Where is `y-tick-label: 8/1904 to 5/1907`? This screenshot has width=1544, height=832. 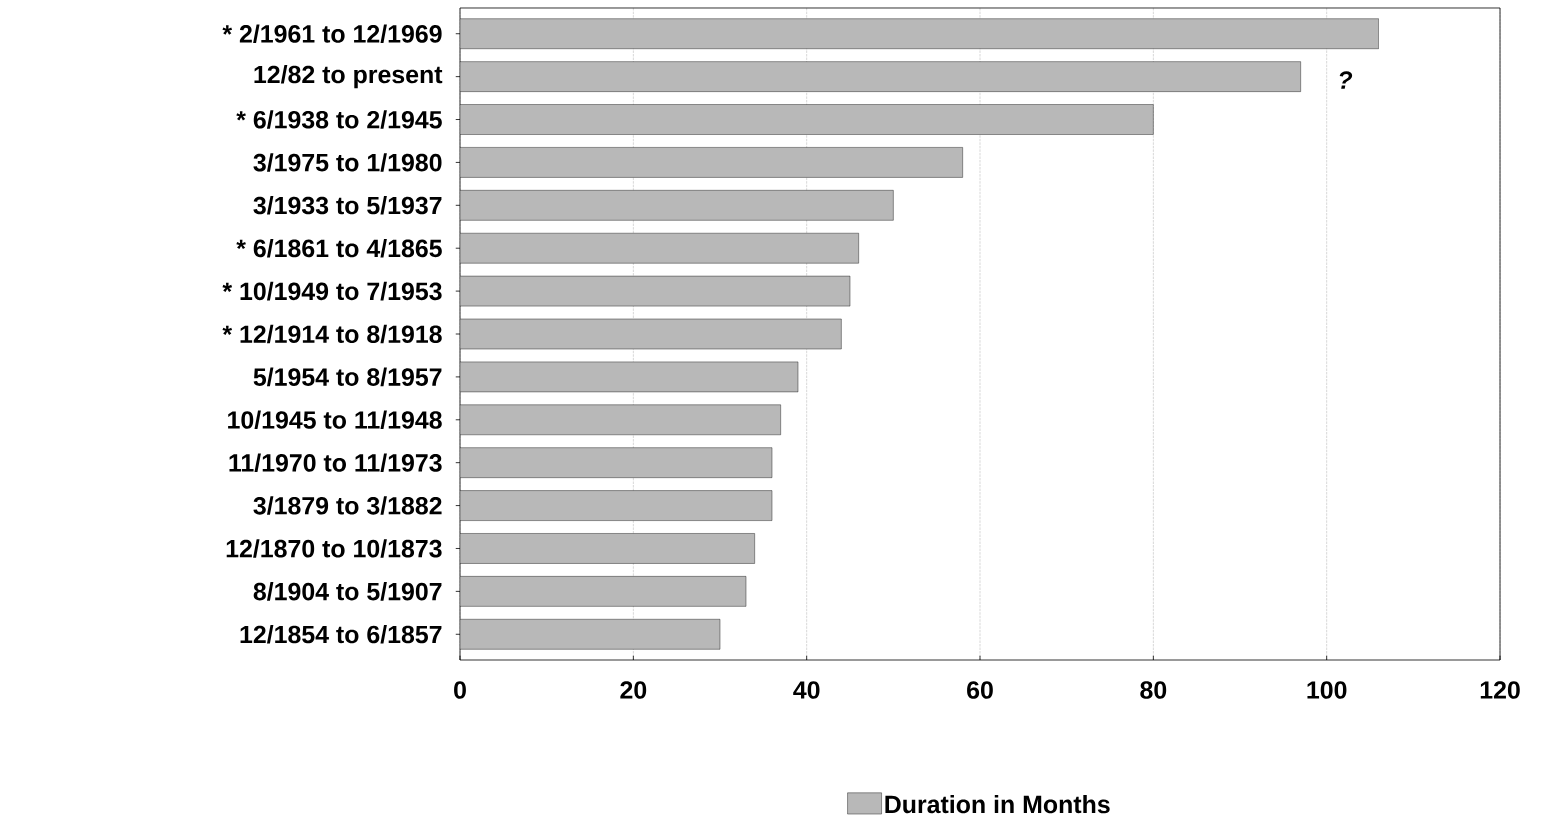 y-tick-label: 8/1904 to 5/1907 is located at coordinates (347, 591).